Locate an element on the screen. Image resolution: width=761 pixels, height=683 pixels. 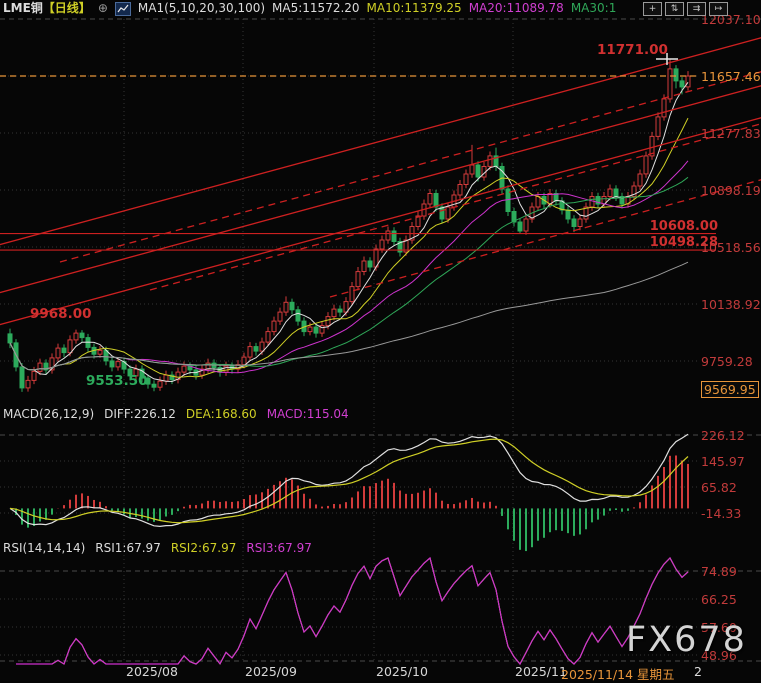
macd-axis-label: 145.97 is located at coordinates (723, 461).